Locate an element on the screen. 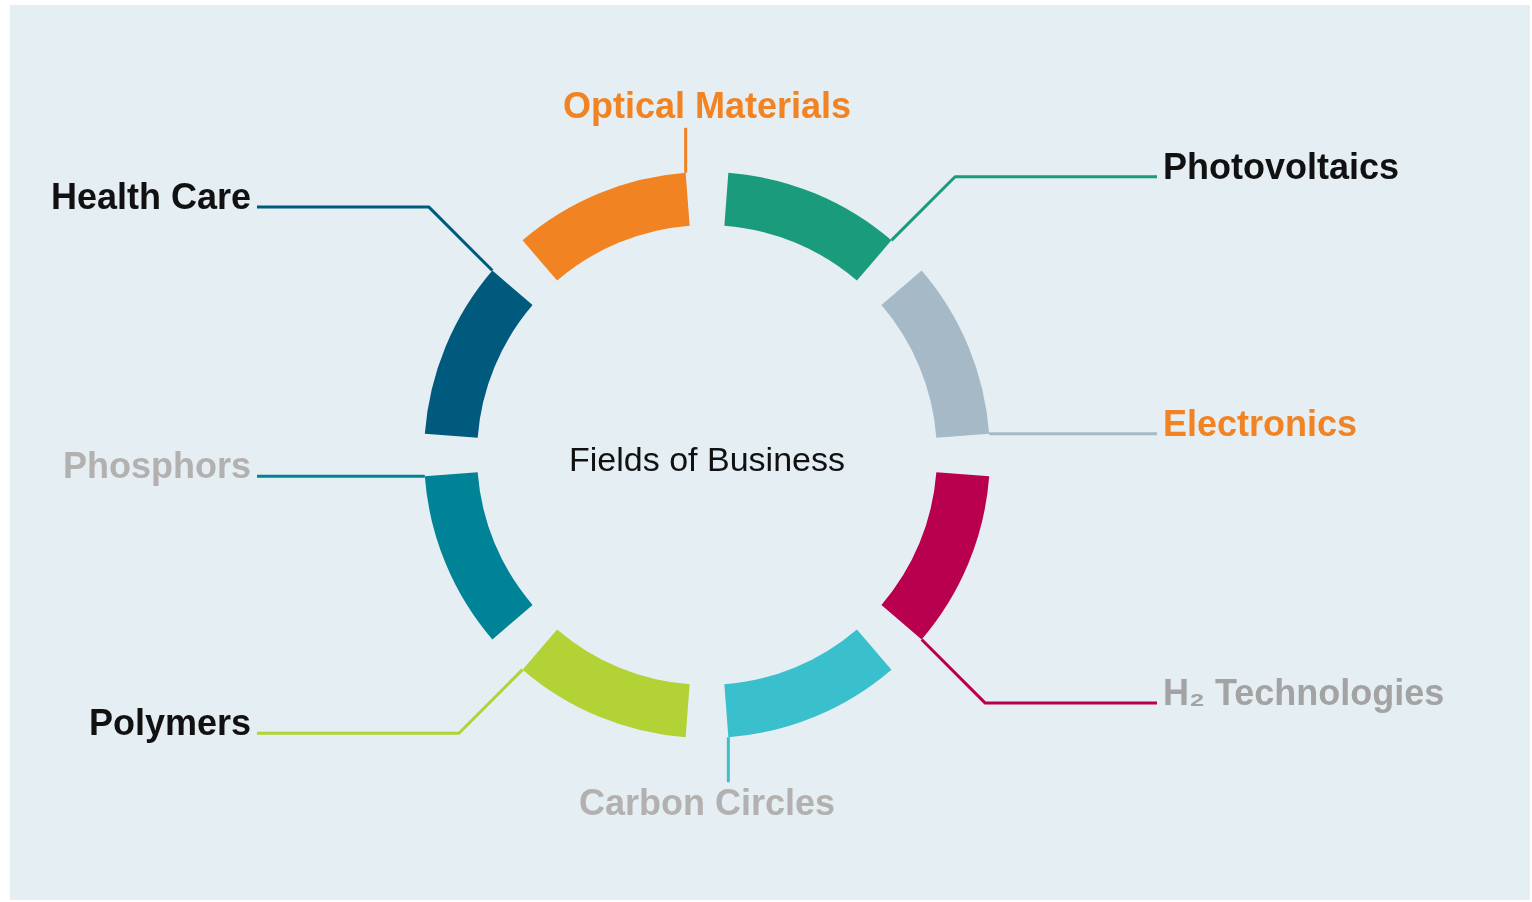 The image size is (1532, 902). slice-label: Polymers is located at coordinates (169, 723).